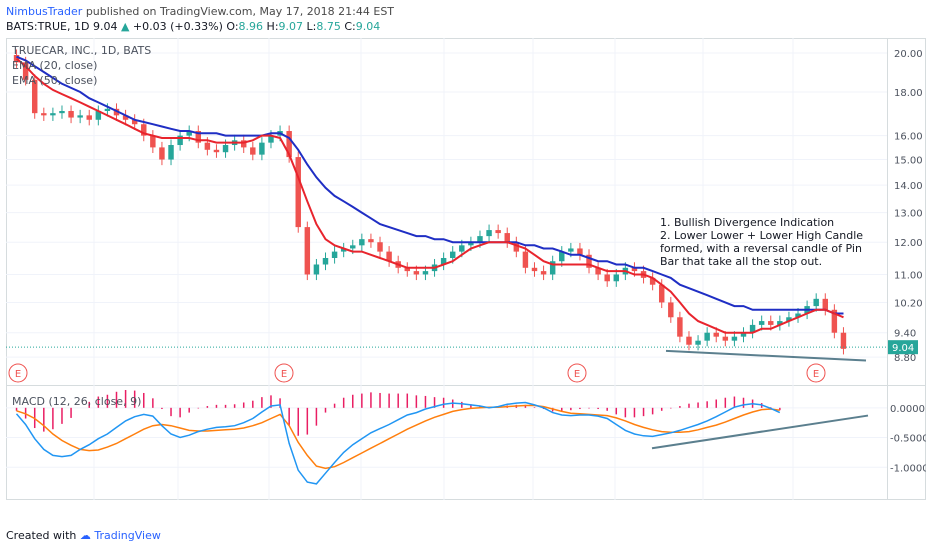 The image size is (932, 550). Describe the element at coordinates (127, 535) in the screenshot. I see `tradingview-brand-link: TradingView` at that location.